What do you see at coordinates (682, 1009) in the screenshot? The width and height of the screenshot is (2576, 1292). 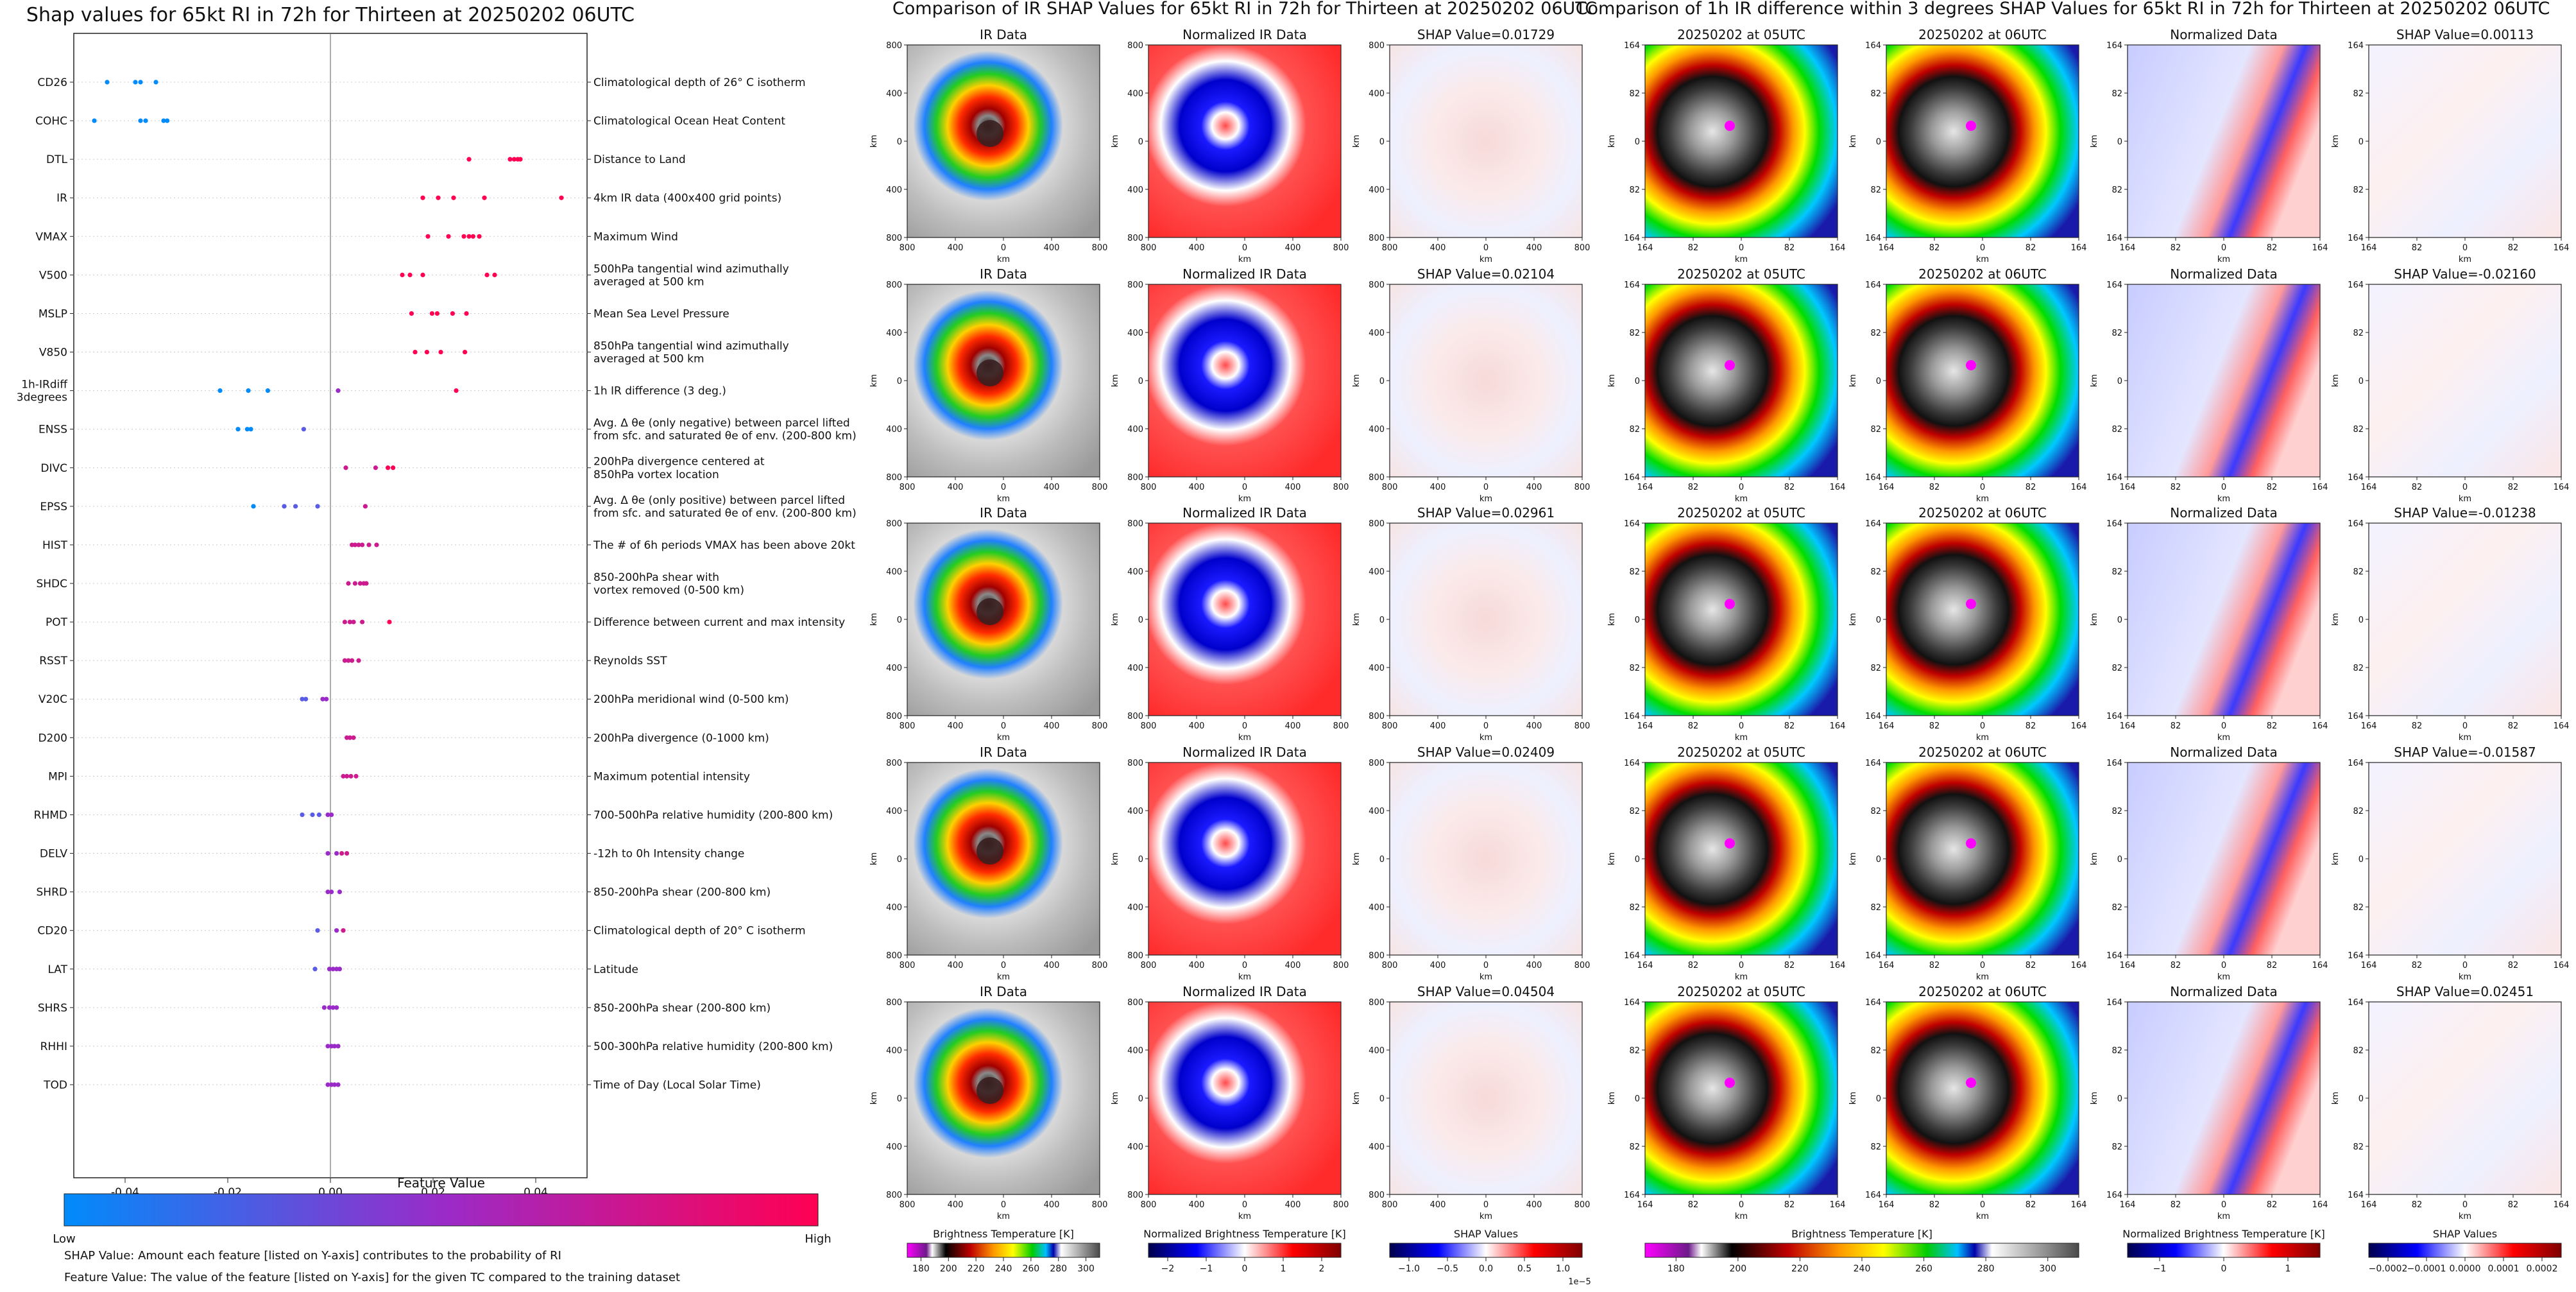 I see `feature-desc-24: 850-200hPa shear (200-800 km)` at bounding box center [682, 1009].